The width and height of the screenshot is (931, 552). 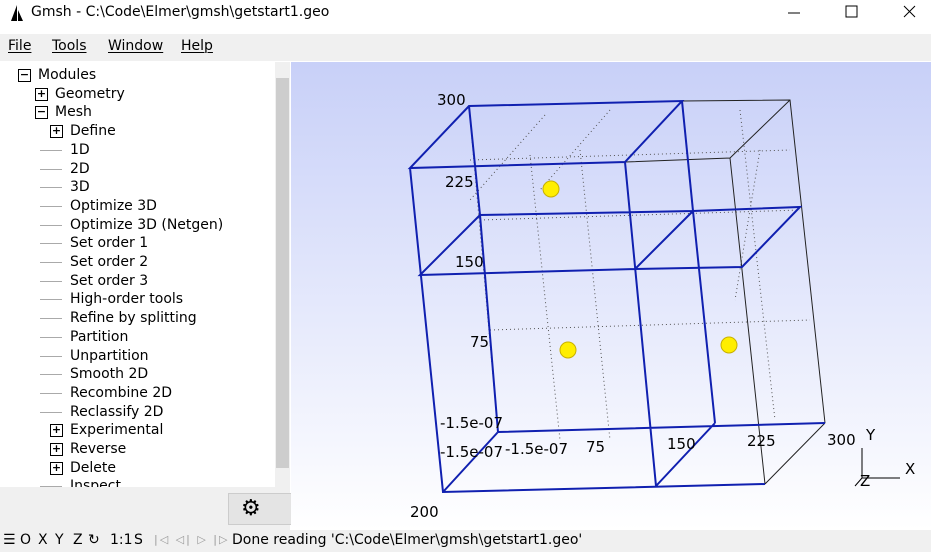 What do you see at coordinates (127, 299) in the screenshot?
I see `tree-label: High-order tools` at bounding box center [127, 299].